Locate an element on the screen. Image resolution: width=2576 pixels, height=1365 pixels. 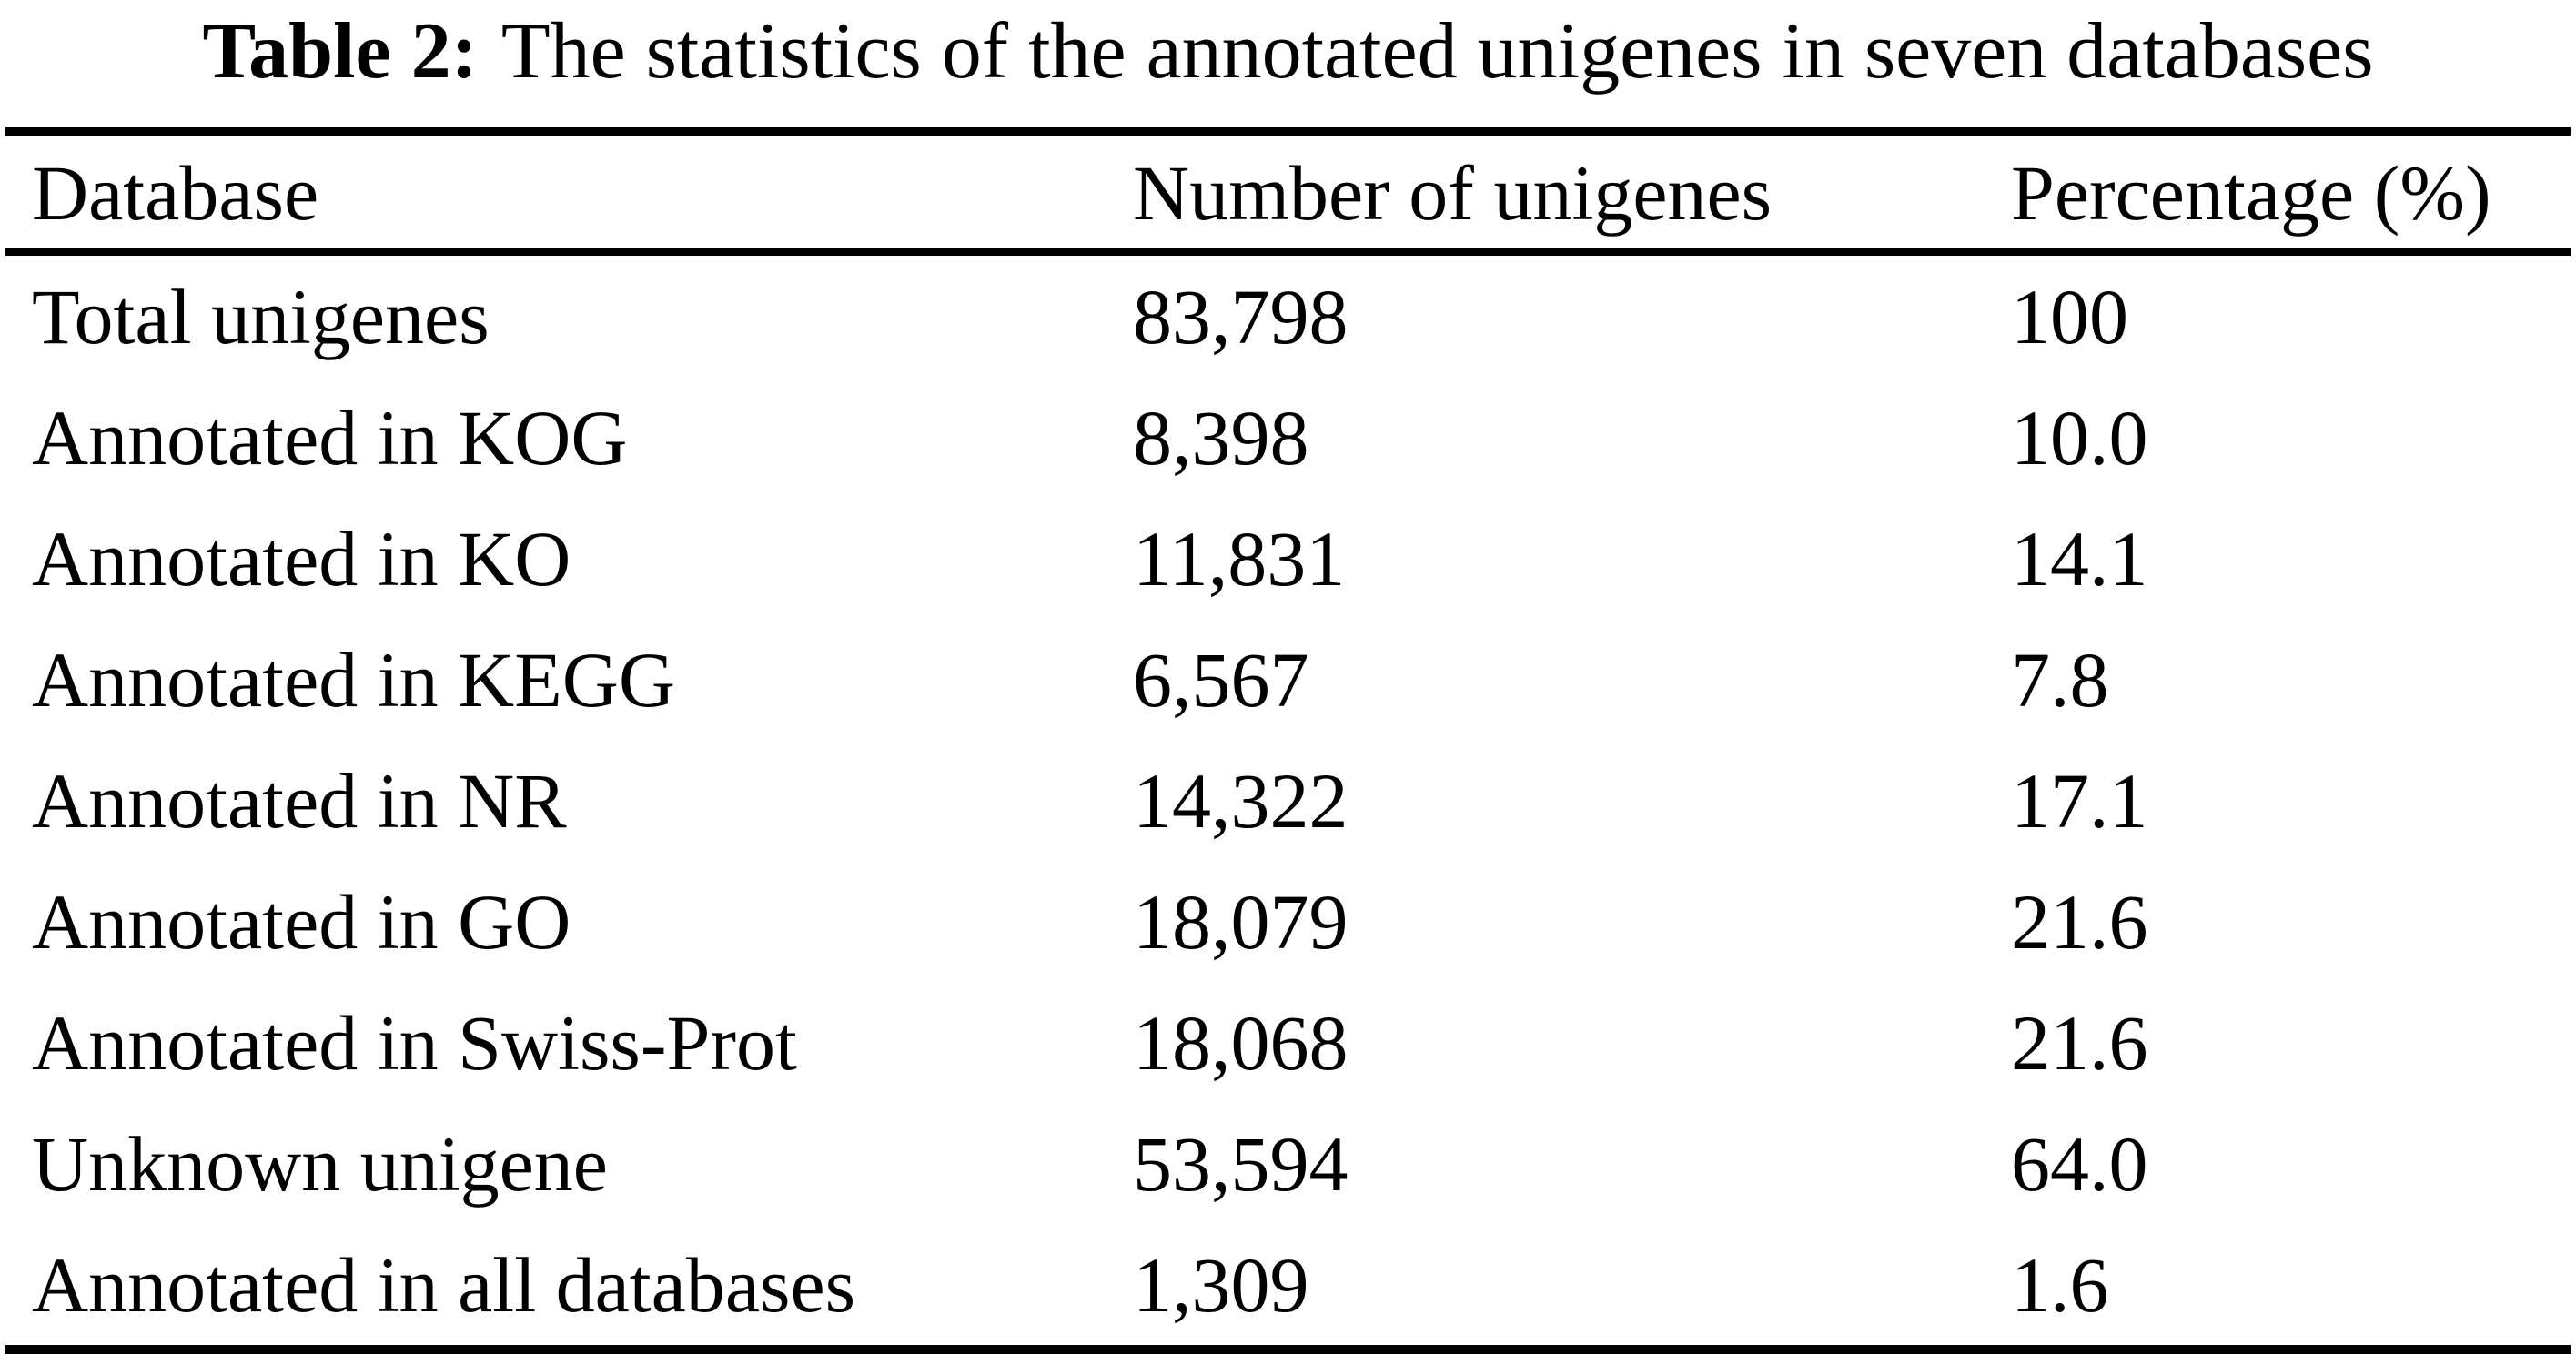
count-cell: 8,398 is located at coordinates (1221, 437).